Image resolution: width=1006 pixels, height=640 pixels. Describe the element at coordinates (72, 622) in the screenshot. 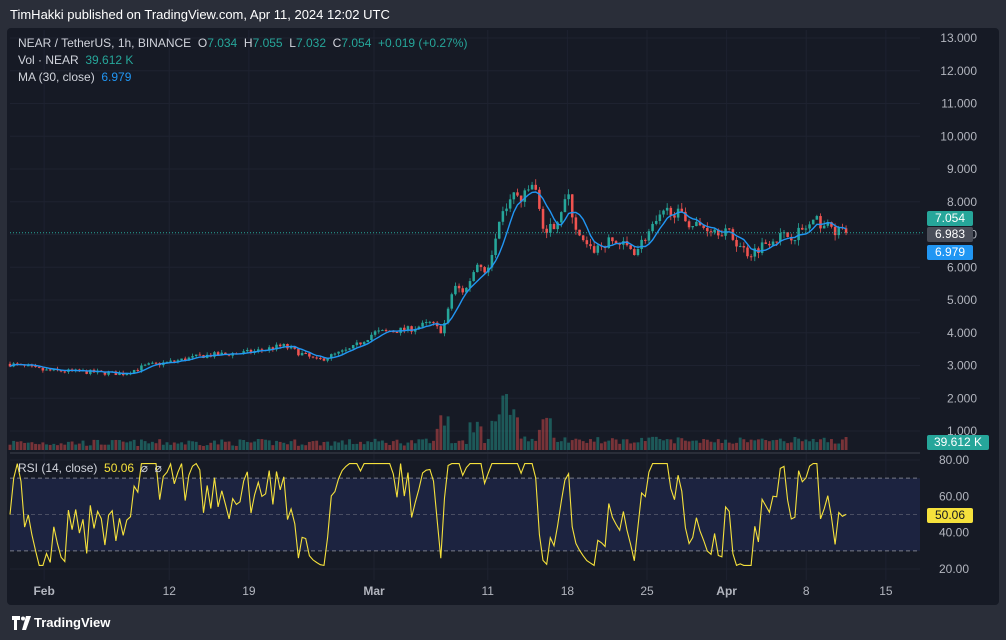

I see `brand-label: TradingView` at that location.